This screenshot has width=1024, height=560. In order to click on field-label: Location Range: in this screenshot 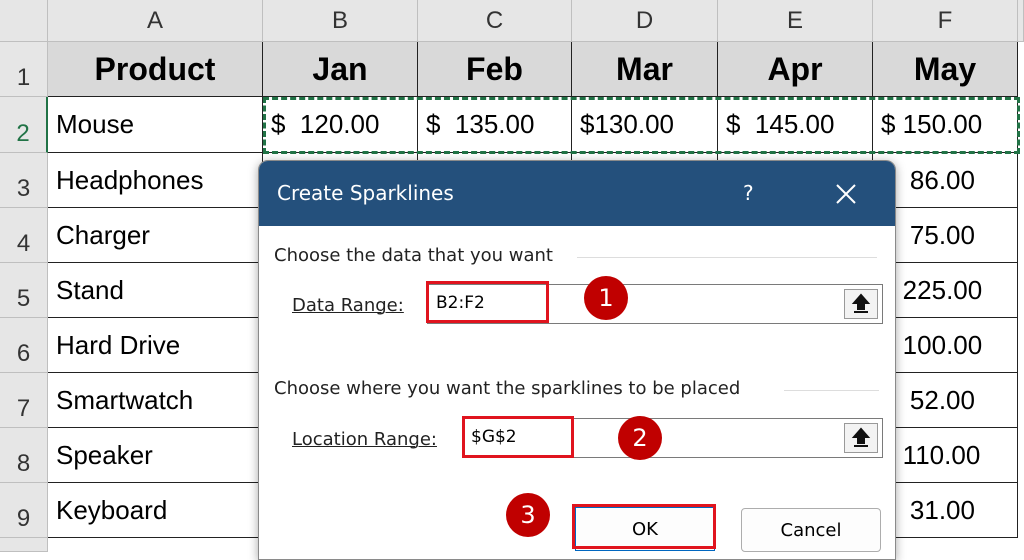, I will do `click(364, 439)`.